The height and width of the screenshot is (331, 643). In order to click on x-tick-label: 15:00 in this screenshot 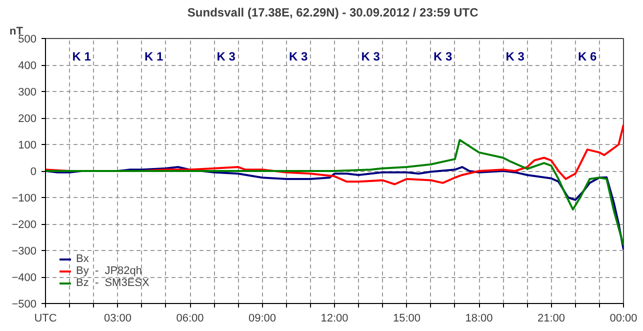, I will do `click(406, 318)`.